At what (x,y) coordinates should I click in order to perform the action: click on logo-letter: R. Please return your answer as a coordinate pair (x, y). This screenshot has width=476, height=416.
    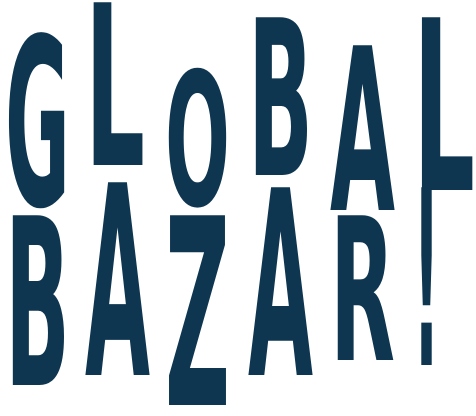
    Looking at the image, I should click on (362, 291).